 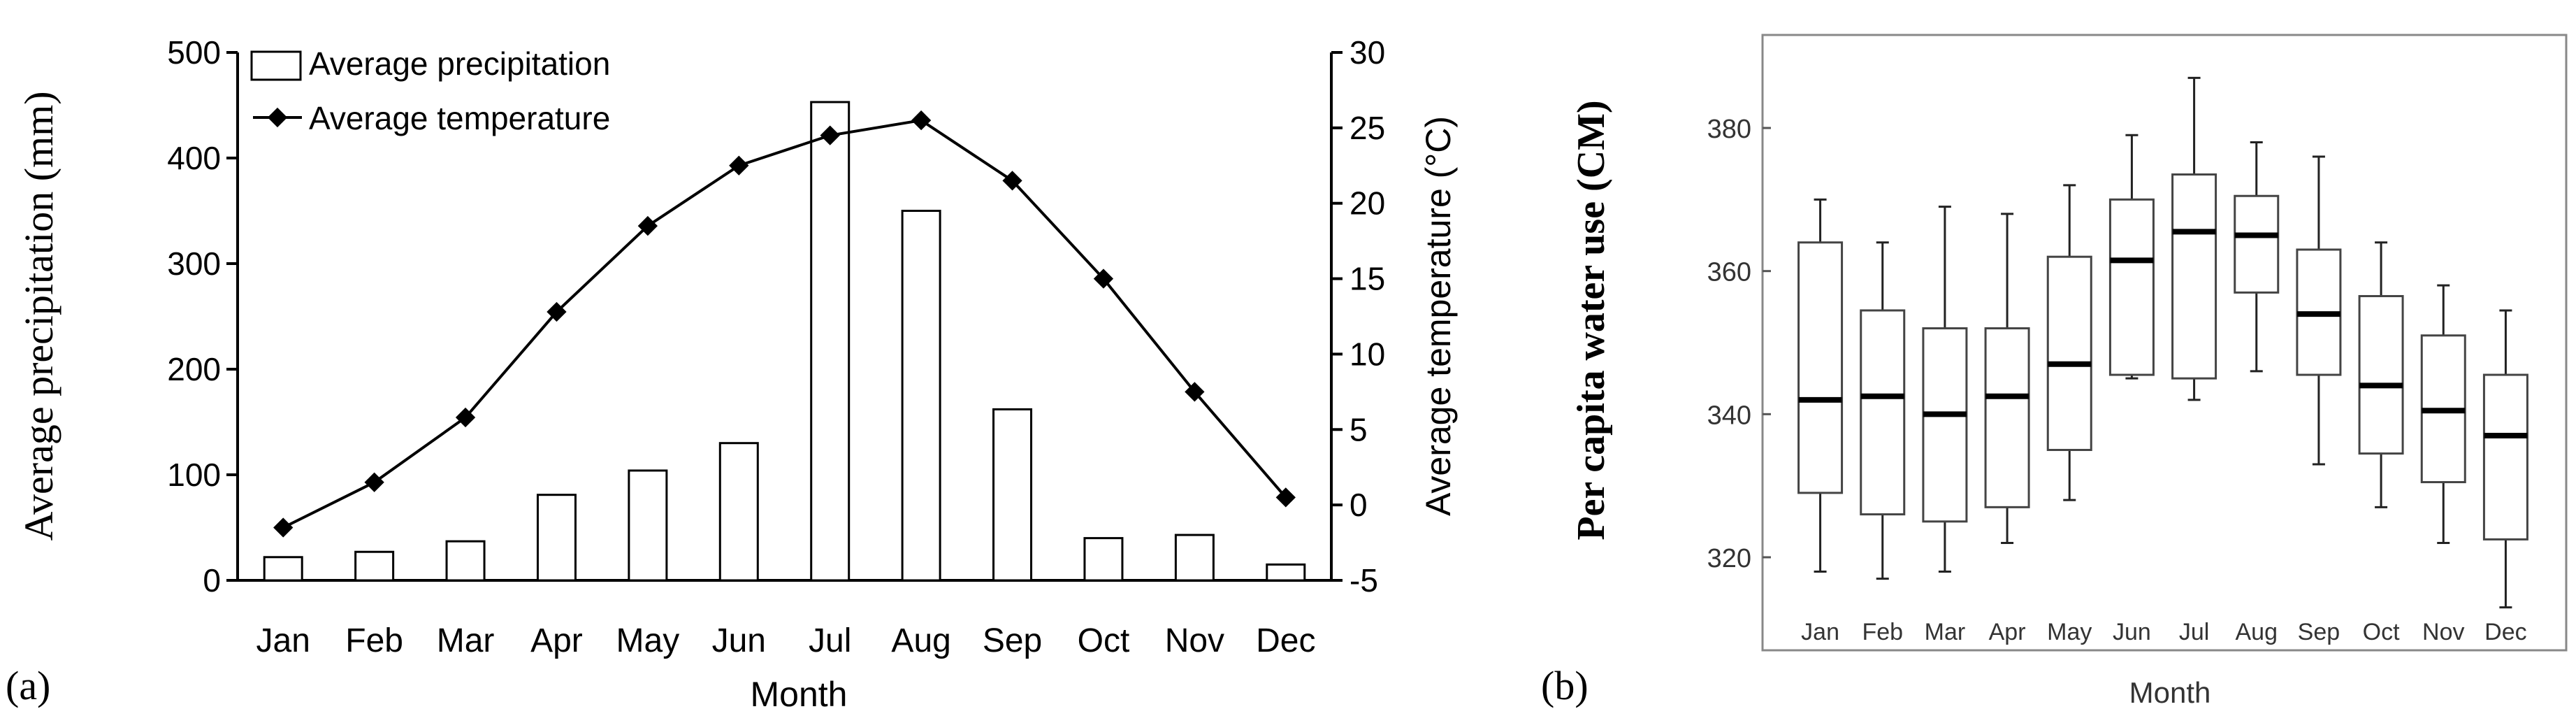 What do you see at coordinates (194, 475) in the screenshot?
I see `left-y-tick-label: 100` at bounding box center [194, 475].